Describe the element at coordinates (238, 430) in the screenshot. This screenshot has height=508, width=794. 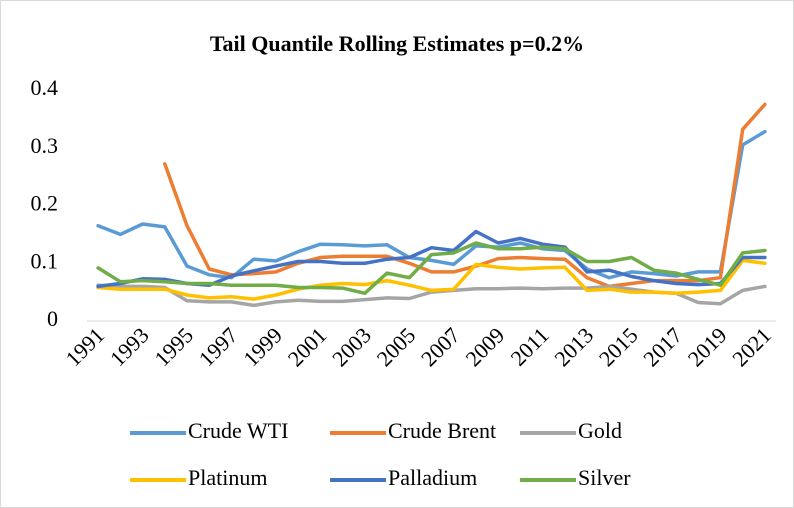
I see `legend-label: Crude WTI` at that location.